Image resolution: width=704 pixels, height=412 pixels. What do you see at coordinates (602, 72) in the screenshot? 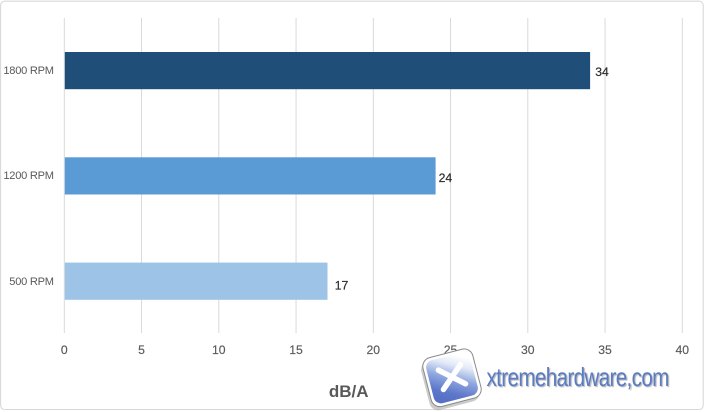
I see `svg-text: 34` at bounding box center [602, 72].